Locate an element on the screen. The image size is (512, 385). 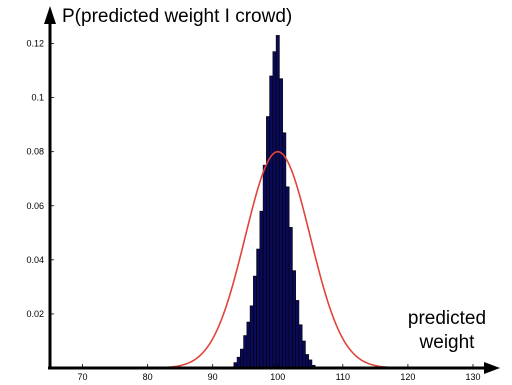
x-axis-arrow is located at coordinates (492, 368).